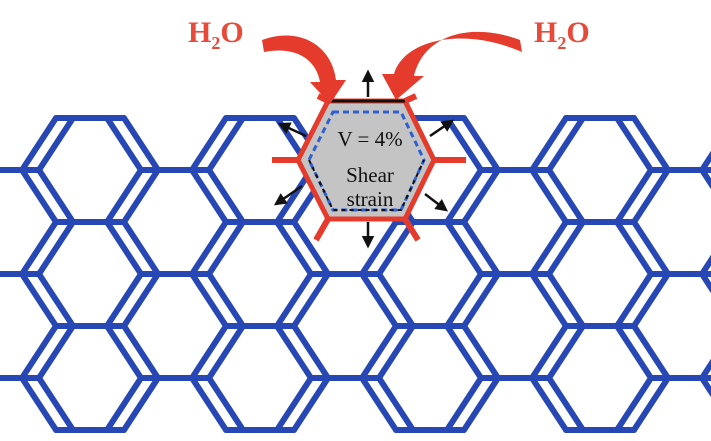 The image size is (711, 441). Describe the element at coordinates (370, 175) in the screenshot. I see `shear-label-line1: Shear` at that location.